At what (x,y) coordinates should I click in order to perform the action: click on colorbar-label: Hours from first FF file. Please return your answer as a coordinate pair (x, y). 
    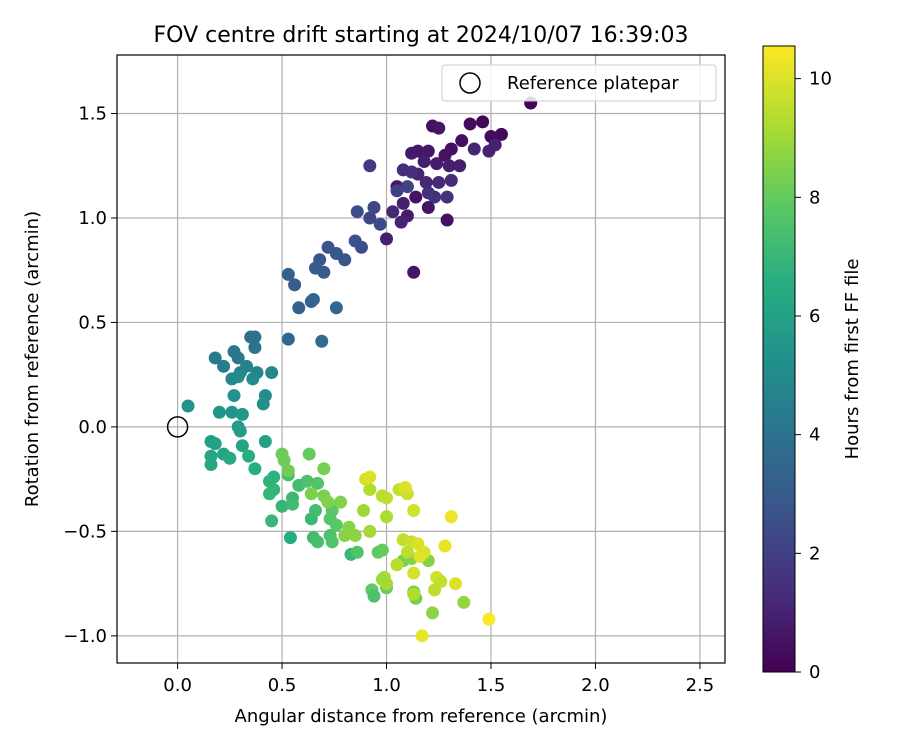
    Looking at the image, I should click on (852, 359).